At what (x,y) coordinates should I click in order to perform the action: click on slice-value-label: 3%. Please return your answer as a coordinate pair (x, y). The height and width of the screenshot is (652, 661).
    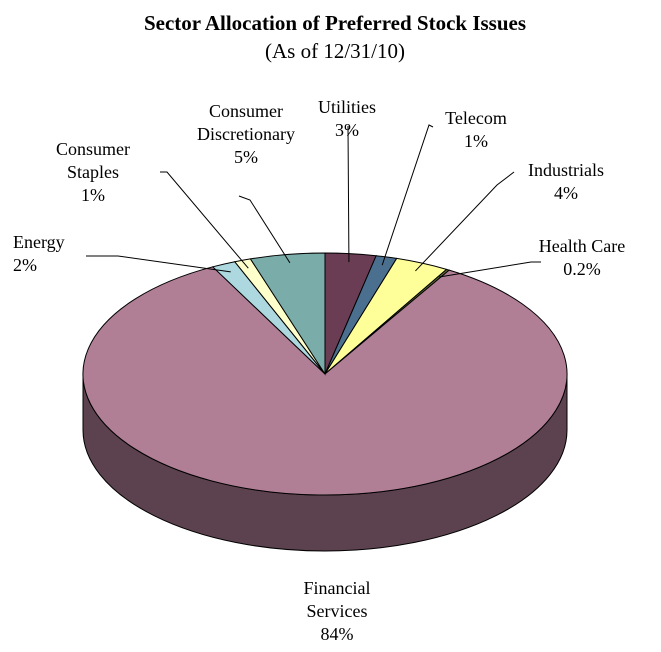
    Looking at the image, I should click on (347, 130).